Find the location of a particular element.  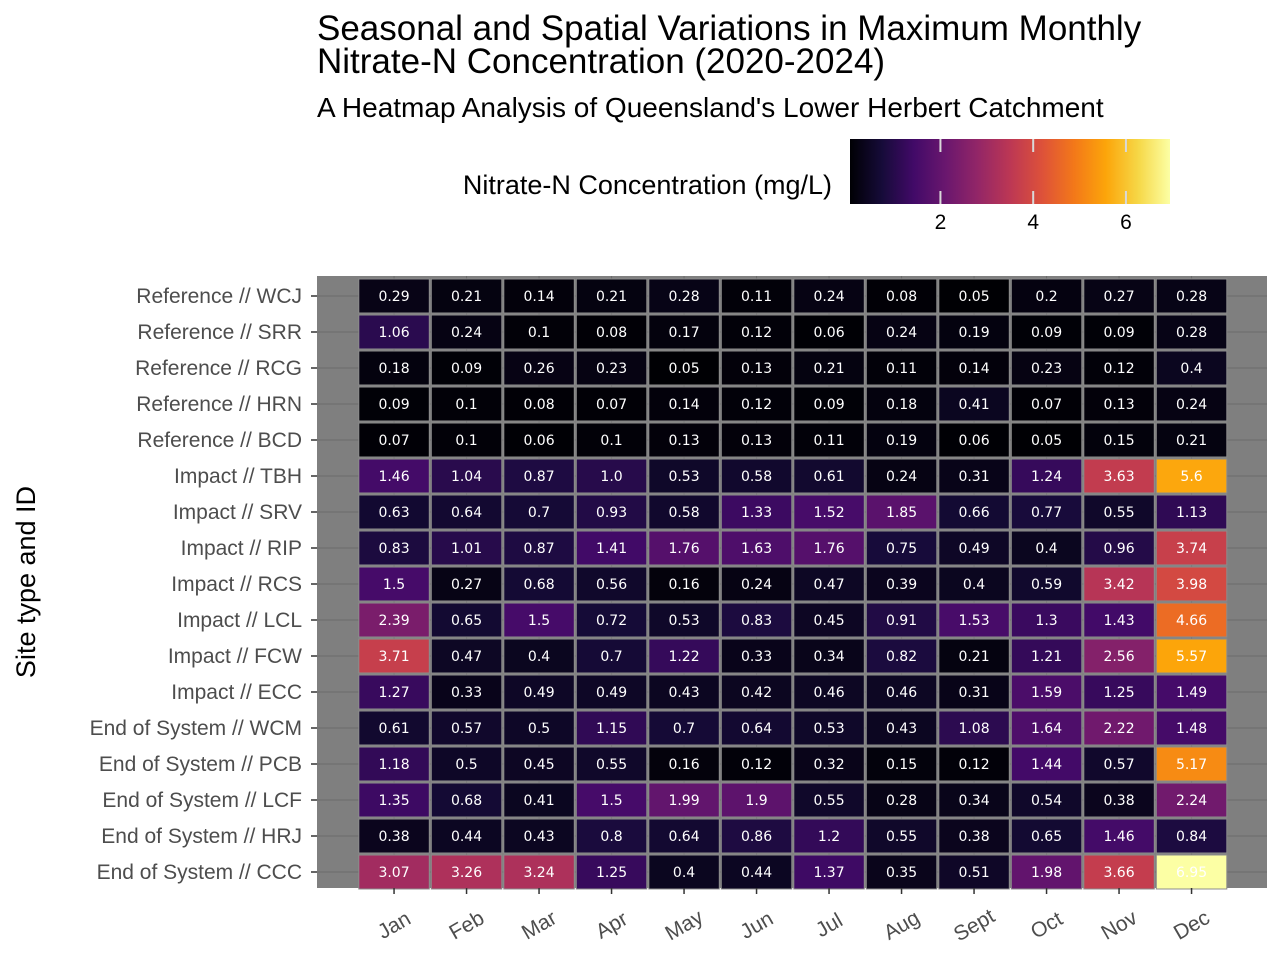

cell-value-label: 0.09 is located at coordinates (1118, 333).